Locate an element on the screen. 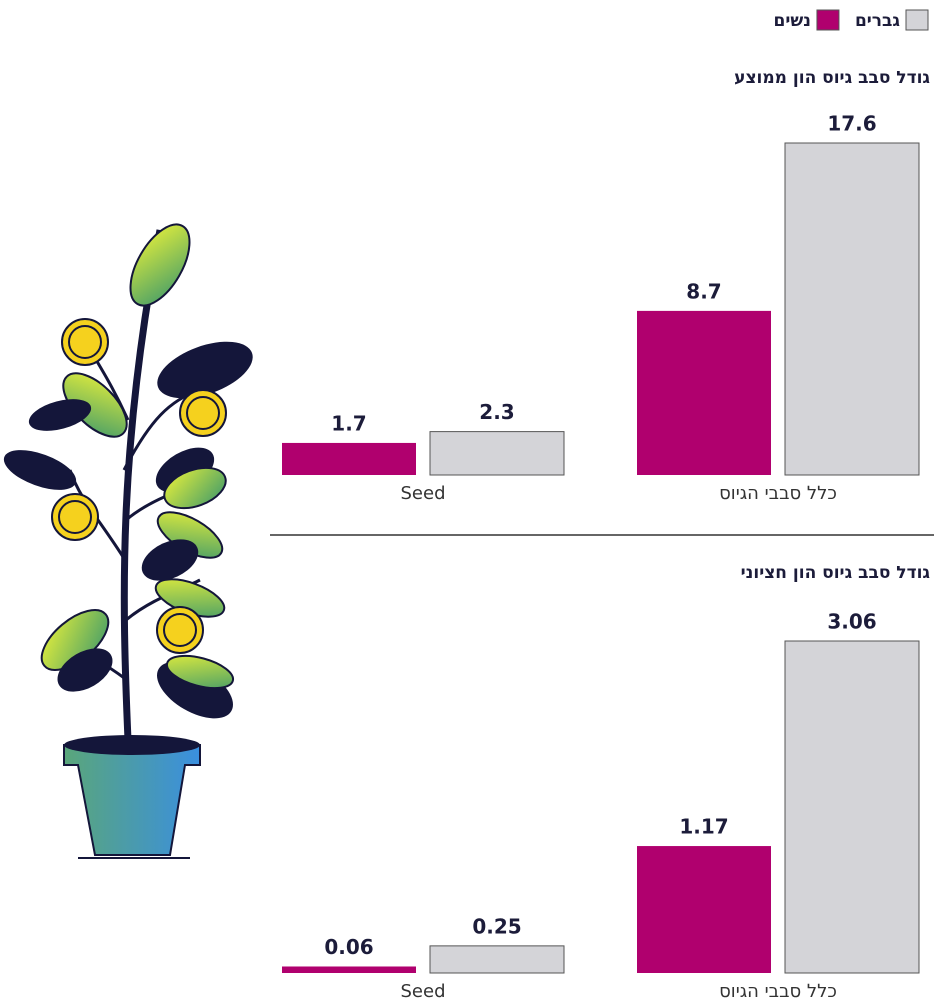  value-label: 0.06 is located at coordinates (348, 947).